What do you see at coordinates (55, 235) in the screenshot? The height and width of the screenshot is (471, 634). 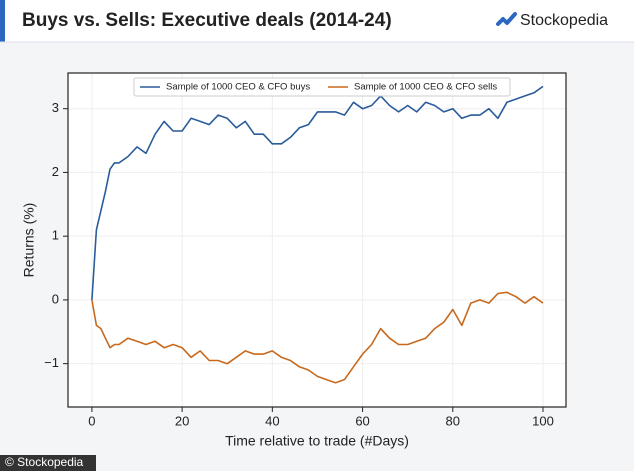 I see `y-tick-label: 1` at bounding box center [55, 235].